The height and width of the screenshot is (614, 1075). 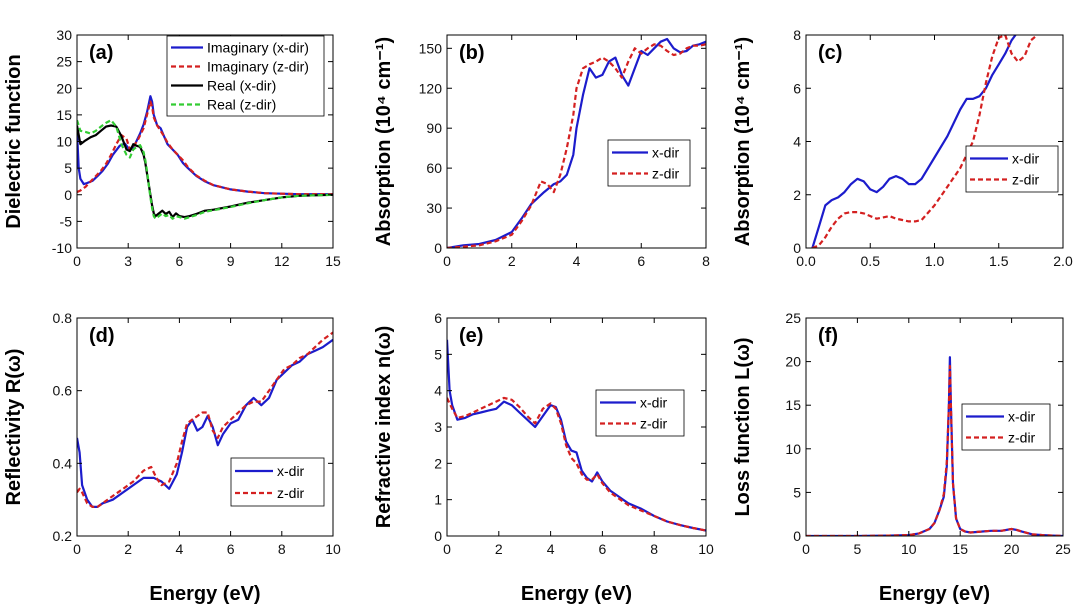 I want to click on y-axis-label: Dielectric function, so click(x=14, y=141).